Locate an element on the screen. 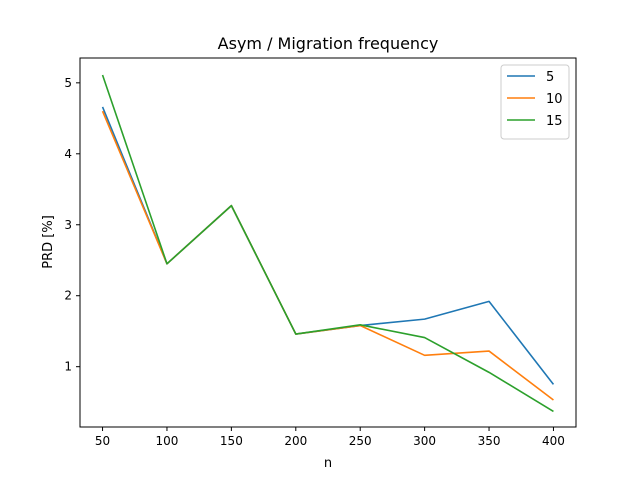 This screenshot has width=640, height=480. x-tick-label: 50 is located at coordinates (102, 441).